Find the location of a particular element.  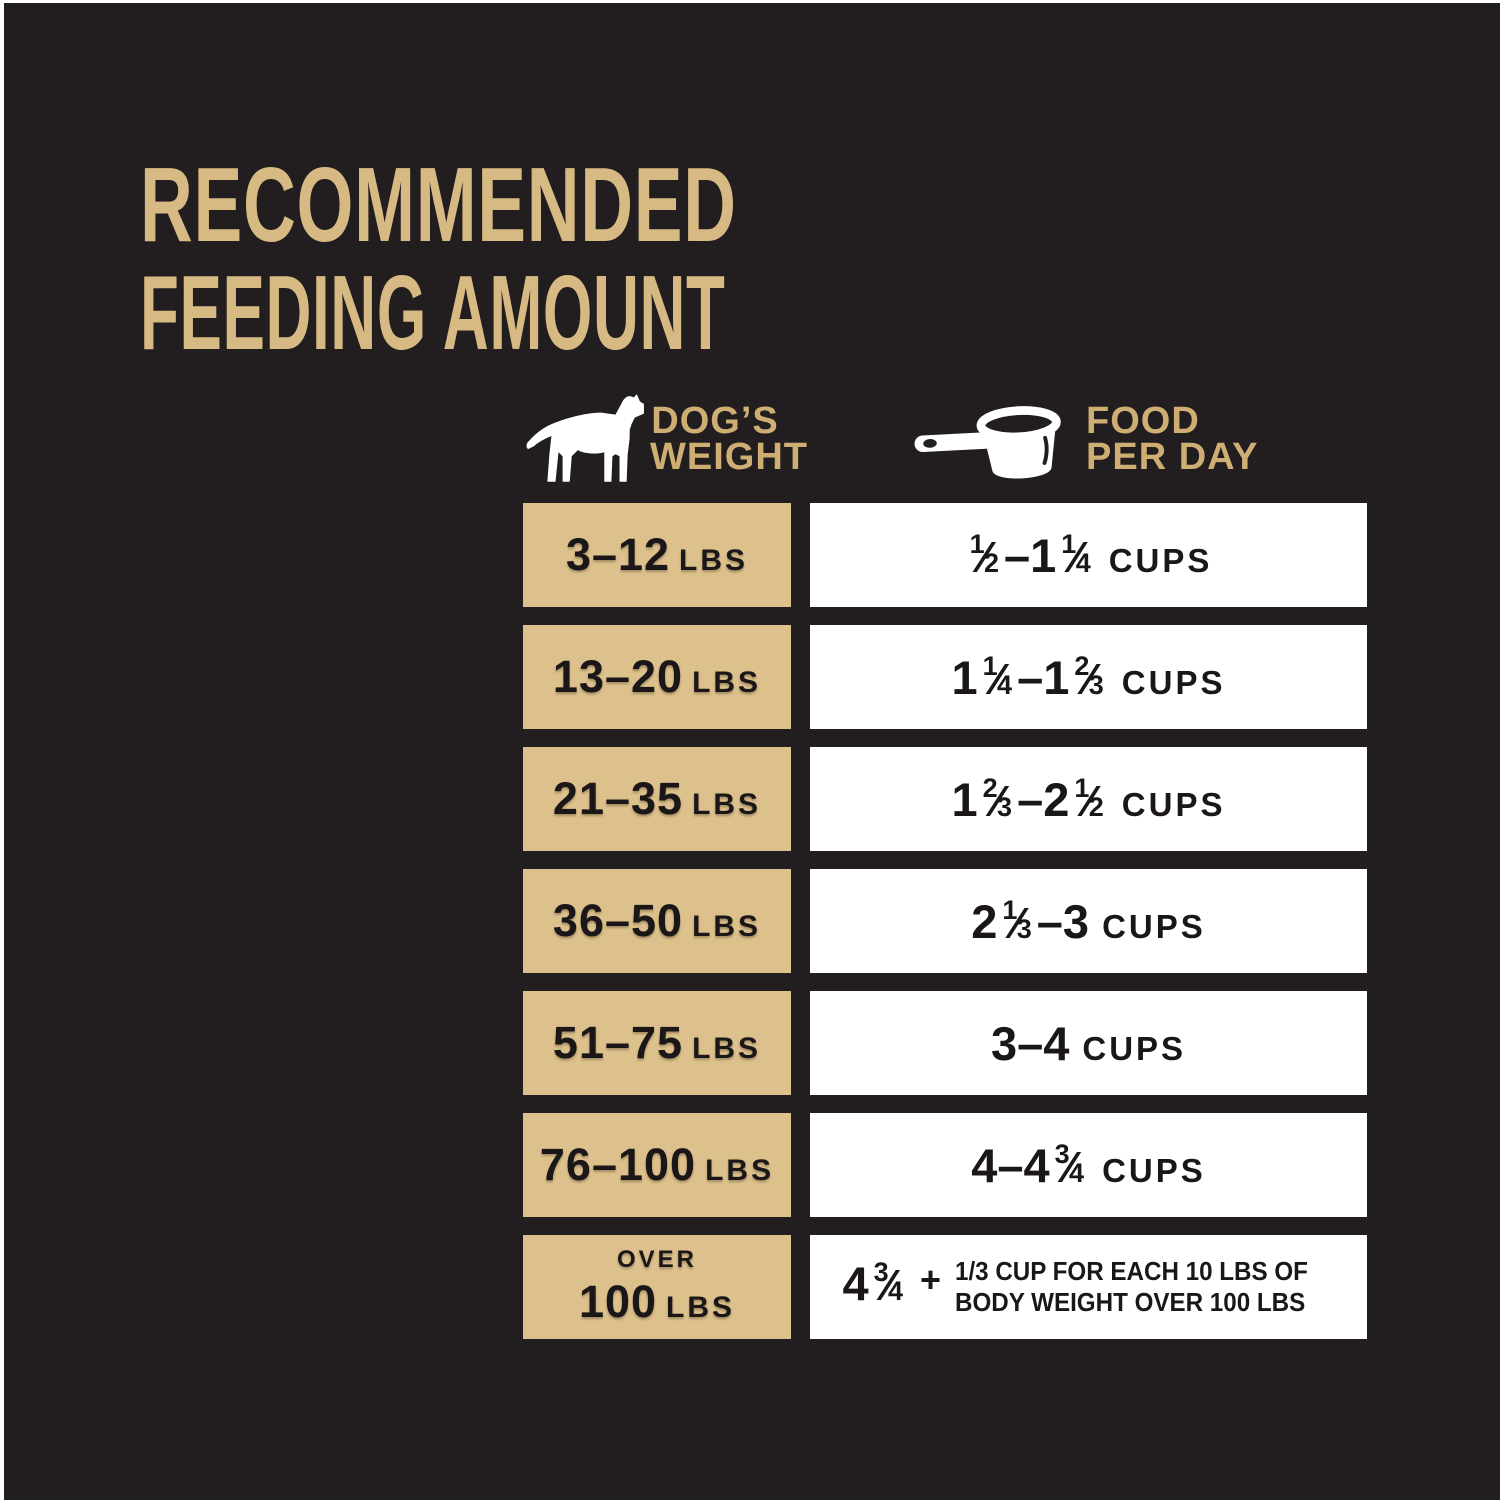

weight-range: 76–100 LBS is located at coordinates (657, 1165).